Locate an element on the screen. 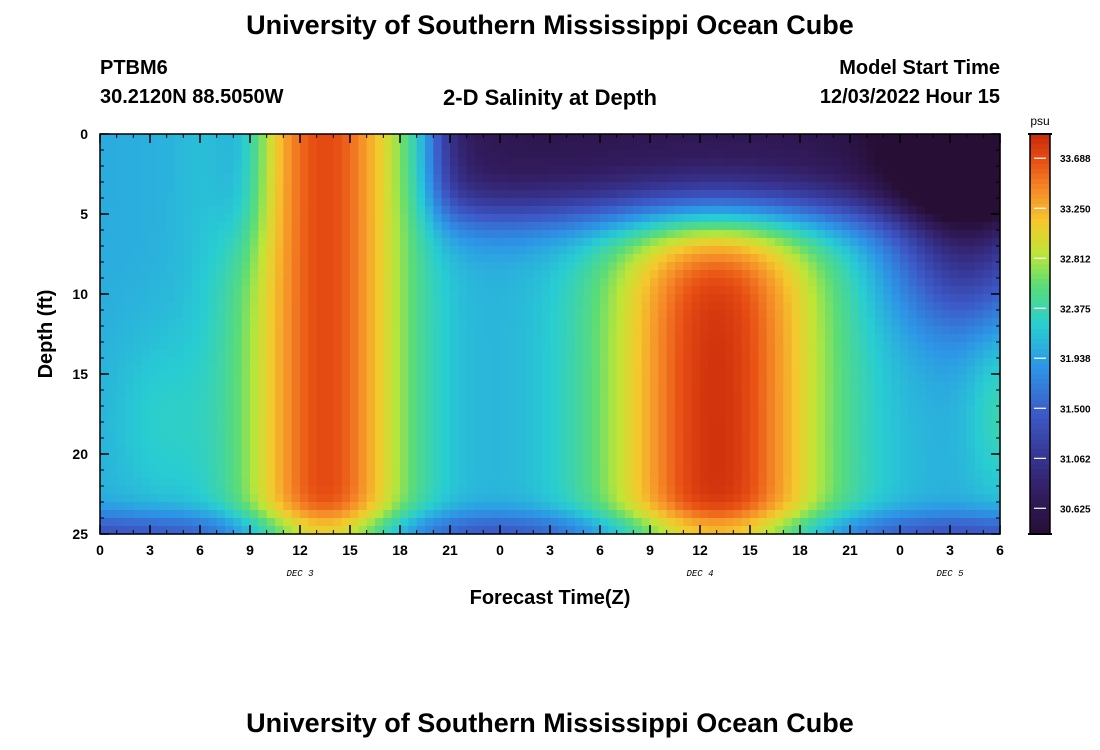 This screenshot has height=750, width=1100. model-start-label: Model Start Time is located at coordinates (919, 68).